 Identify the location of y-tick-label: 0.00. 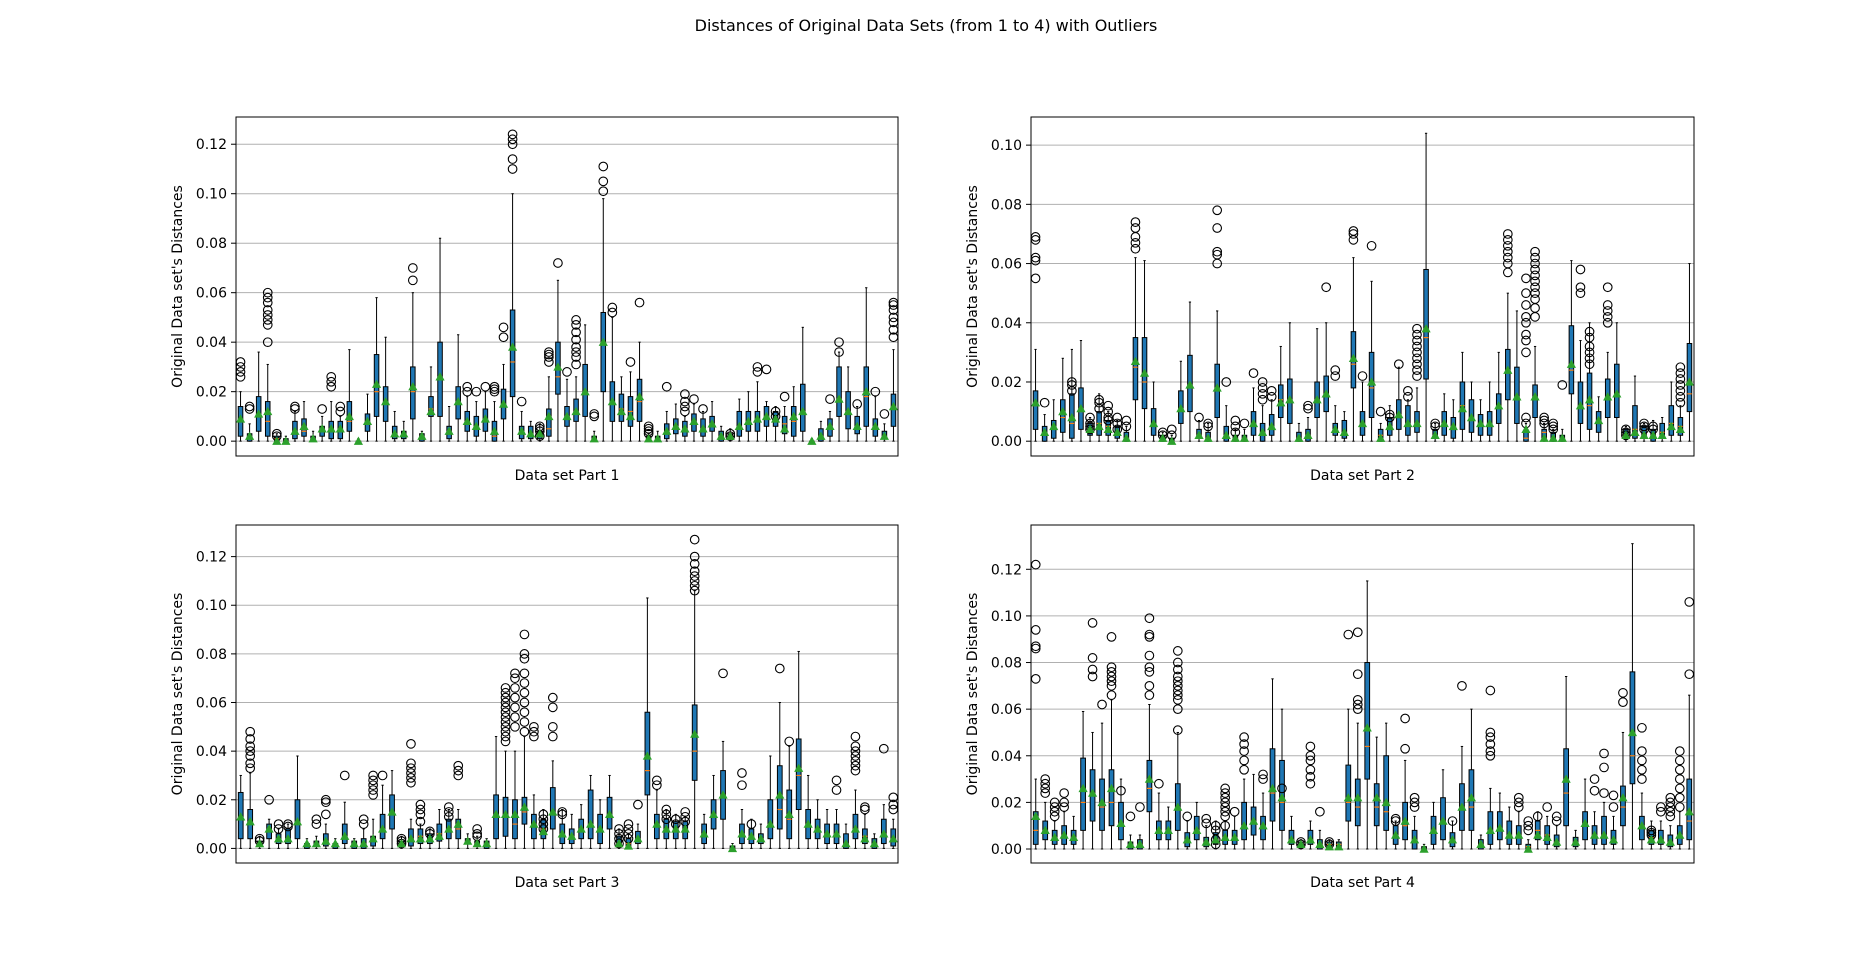
(1006, 850).